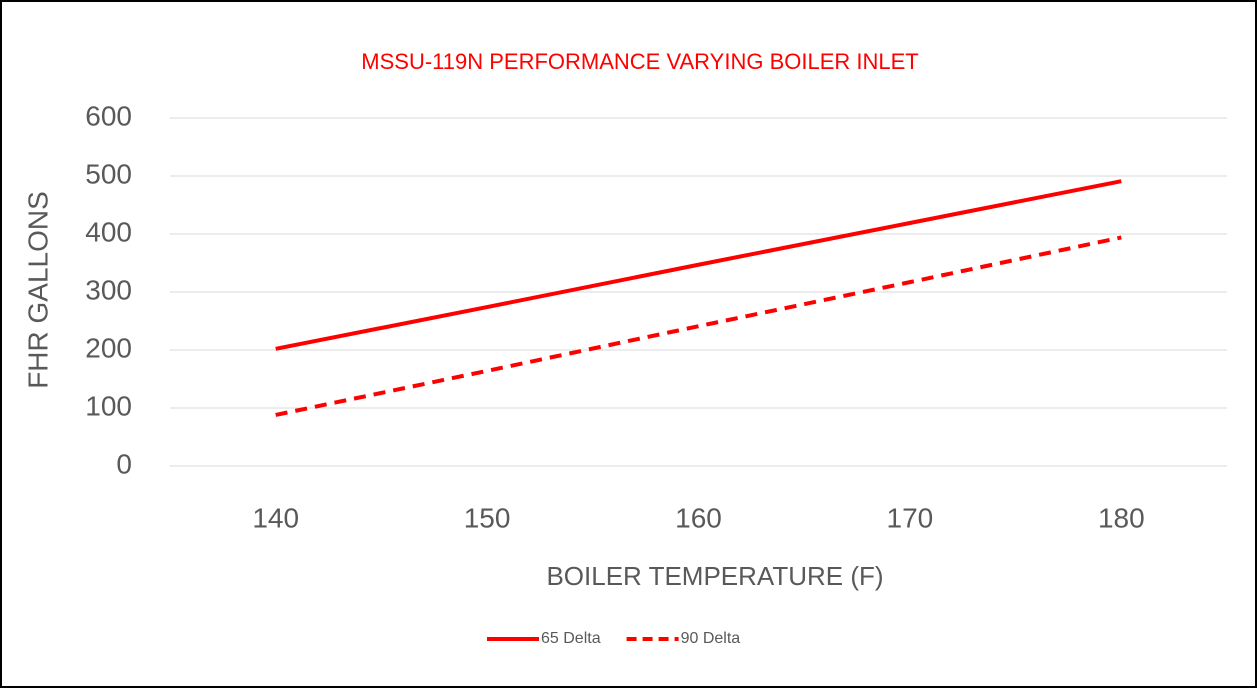 This screenshot has width=1257, height=688. What do you see at coordinates (108, 173) in the screenshot?
I see `y-tick-label: 500` at bounding box center [108, 173].